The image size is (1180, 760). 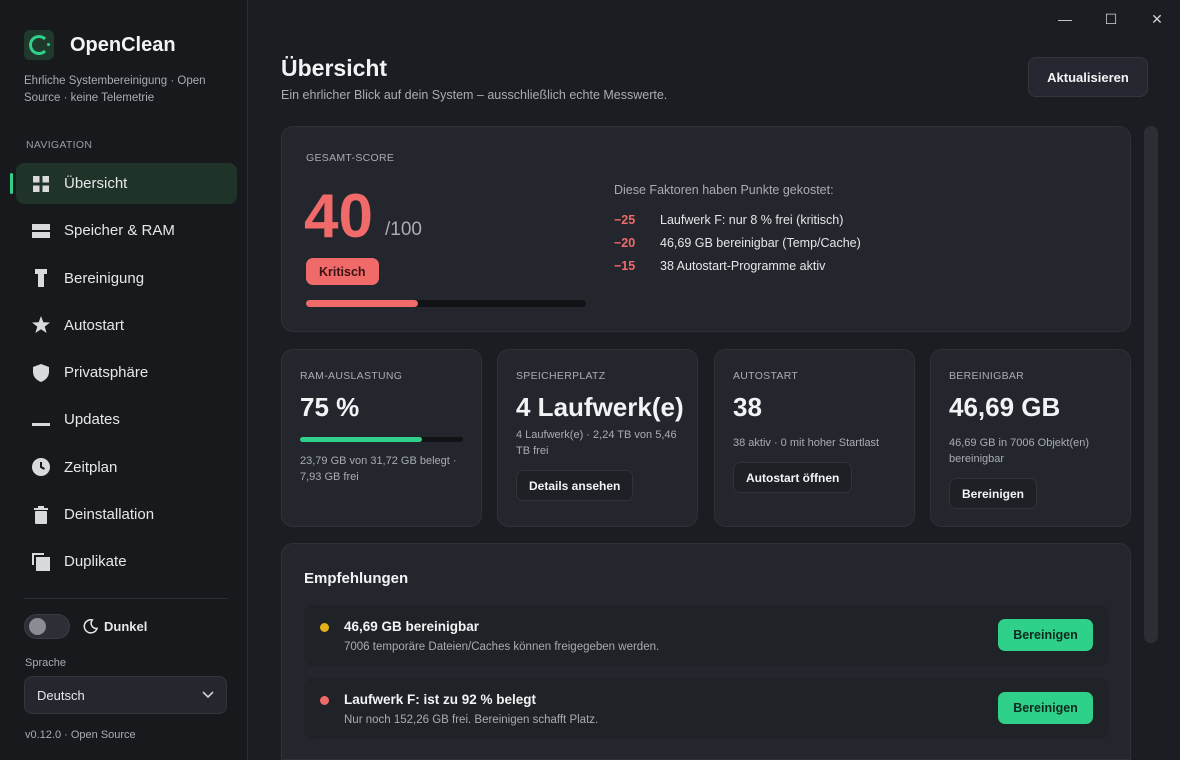 I want to click on openclean-logo-icon, so click(x=39, y=45).